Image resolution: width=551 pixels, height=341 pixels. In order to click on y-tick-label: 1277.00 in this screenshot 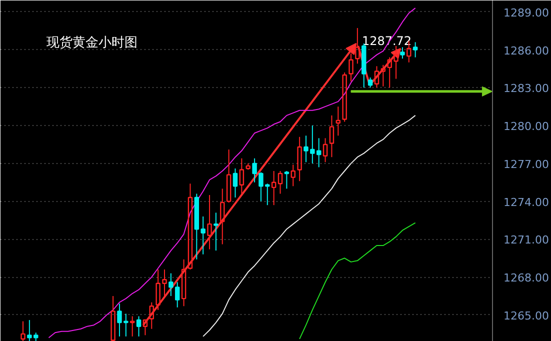, I will do `click(526, 164)`.